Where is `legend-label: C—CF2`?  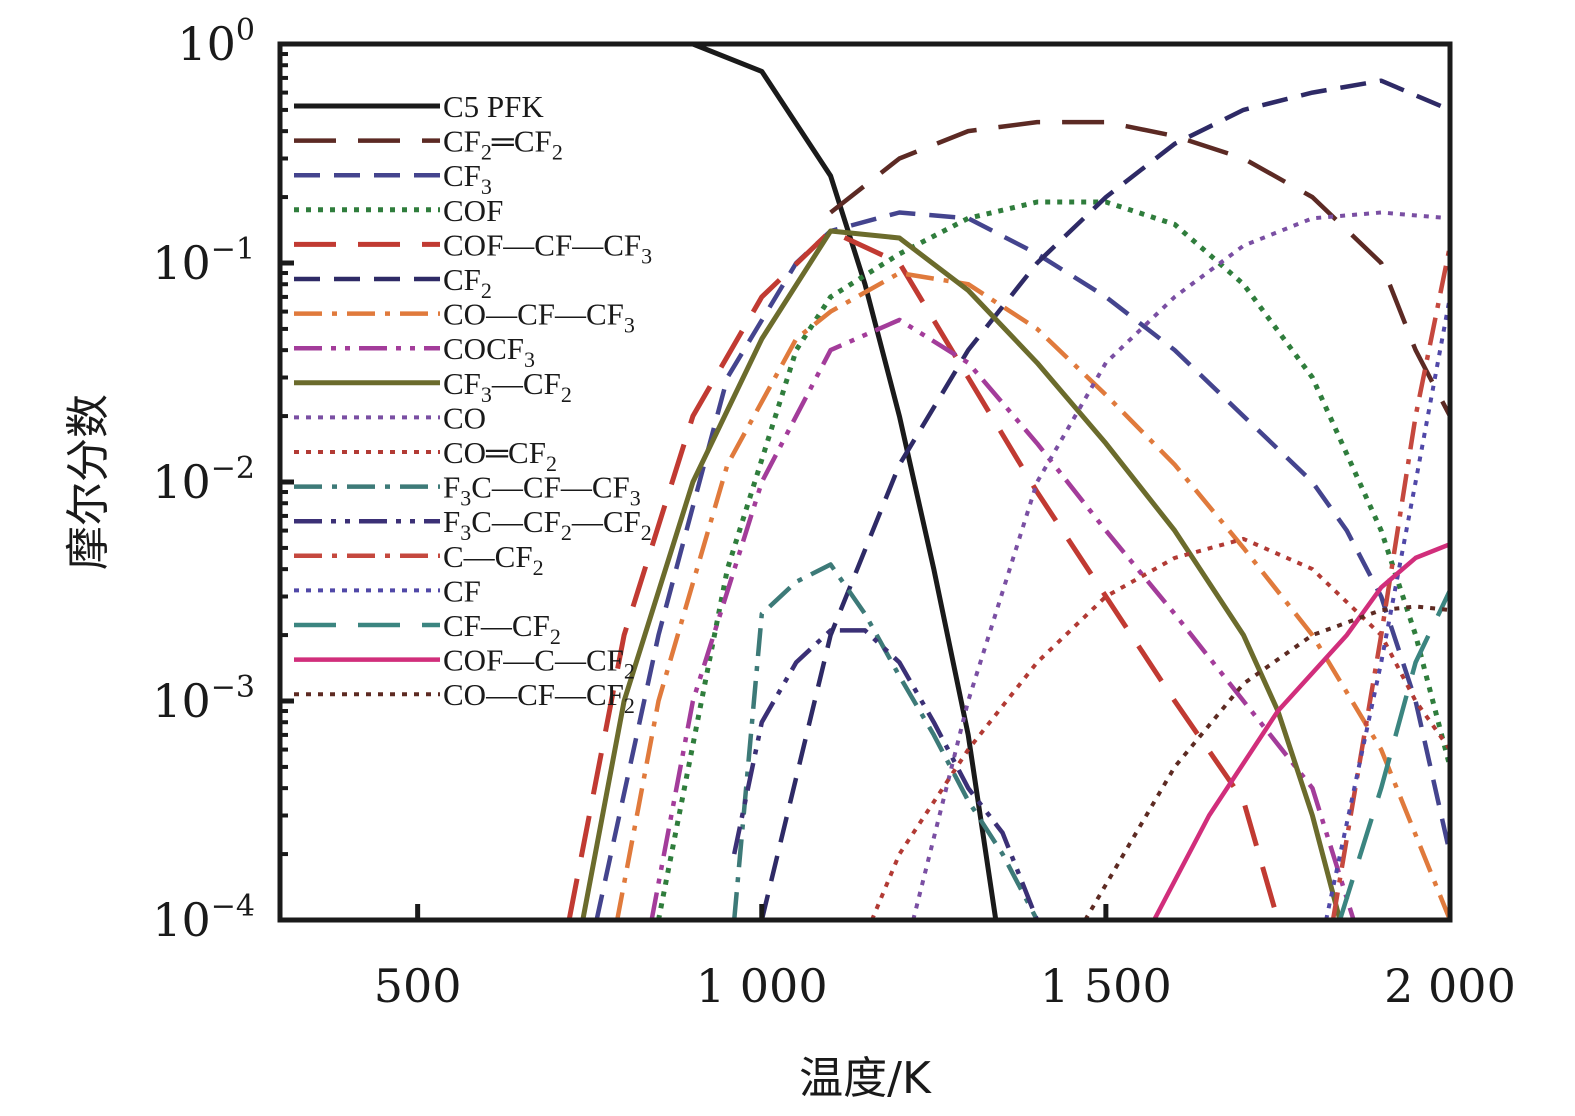
legend-label: C—CF2 is located at coordinates (493, 559).